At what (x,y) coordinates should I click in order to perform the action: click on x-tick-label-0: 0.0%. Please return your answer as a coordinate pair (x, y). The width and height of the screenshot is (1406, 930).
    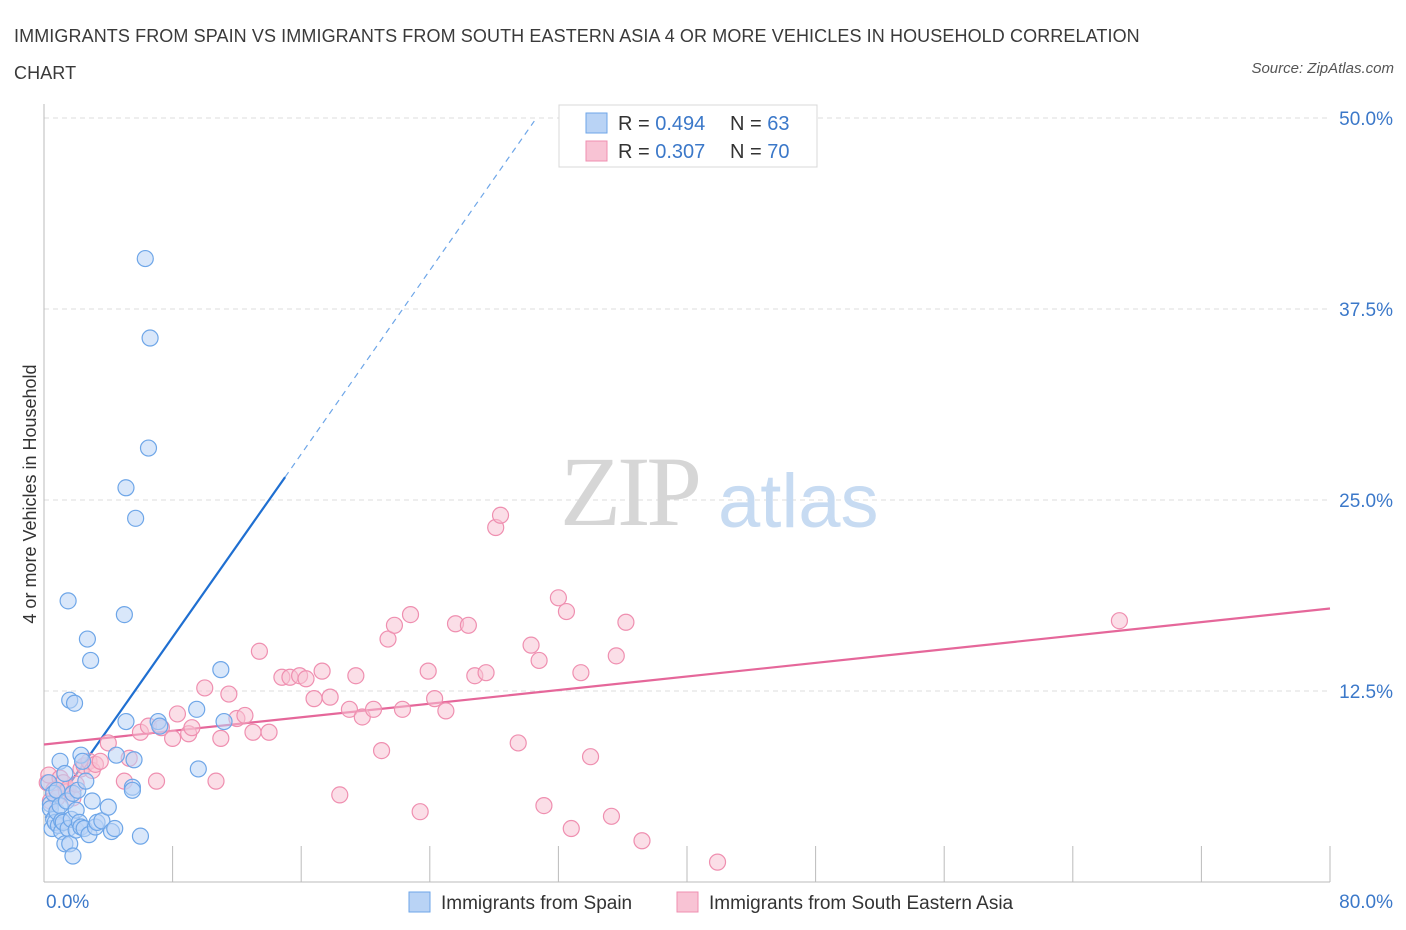
    Looking at the image, I should click on (67, 902).